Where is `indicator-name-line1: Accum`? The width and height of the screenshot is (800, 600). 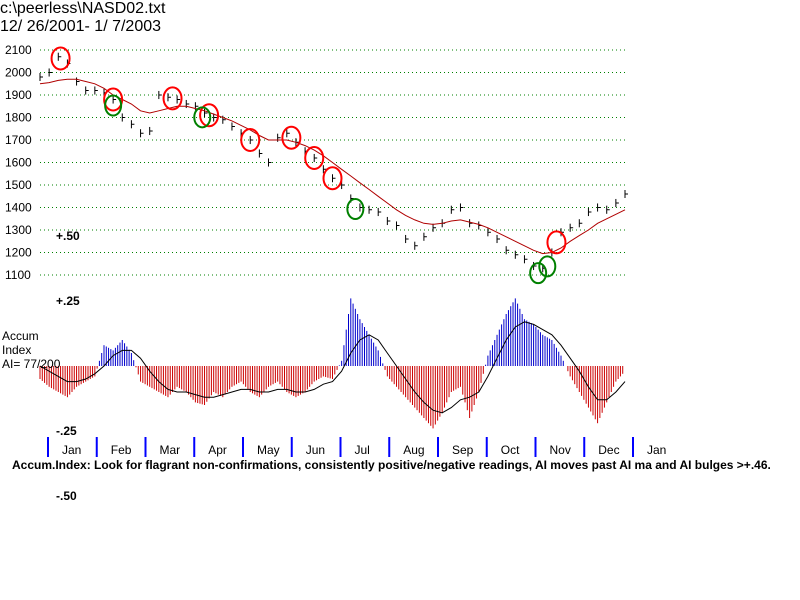 indicator-name-line1: Accum is located at coordinates (20, 336).